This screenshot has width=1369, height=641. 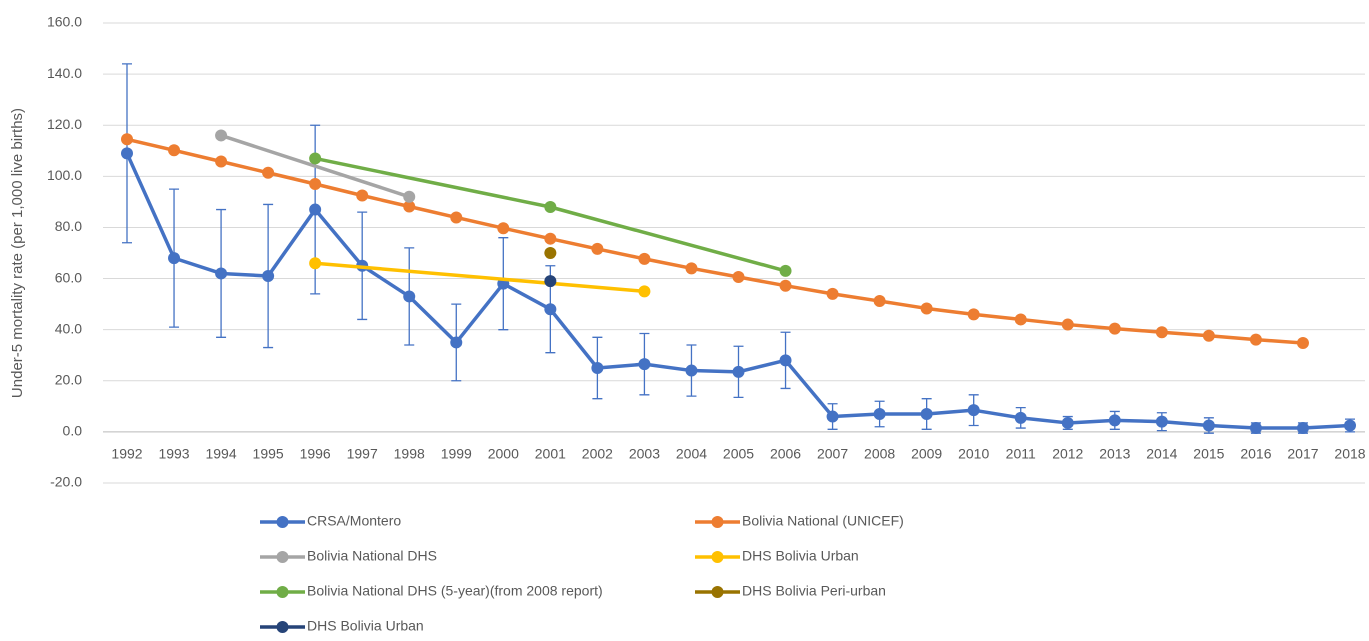 What do you see at coordinates (68, 379) in the screenshot?
I see `y-tick-label: 20.0` at bounding box center [68, 379].